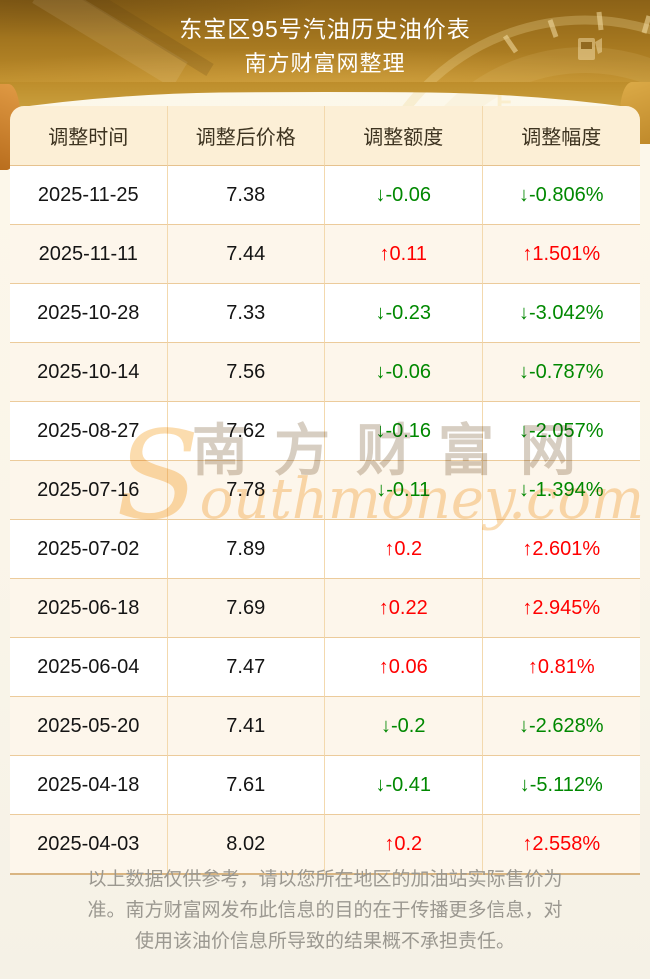 The image size is (650, 979). Describe the element at coordinates (404, 490) in the screenshot. I see `row-change: ↓-0.11` at that location.